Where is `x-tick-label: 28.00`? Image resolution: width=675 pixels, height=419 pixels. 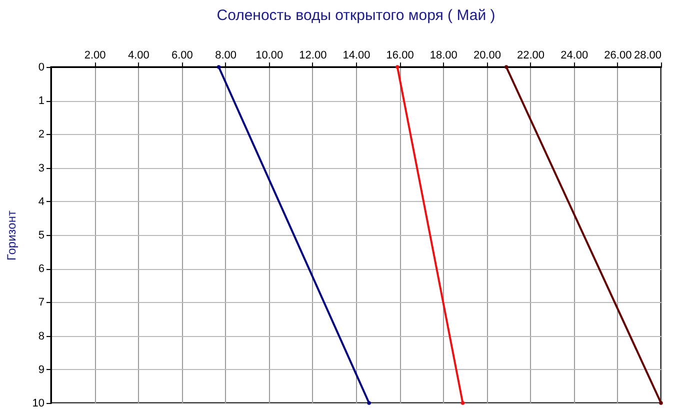
x-tick-label: 28.00 is located at coordinates (648, 56).